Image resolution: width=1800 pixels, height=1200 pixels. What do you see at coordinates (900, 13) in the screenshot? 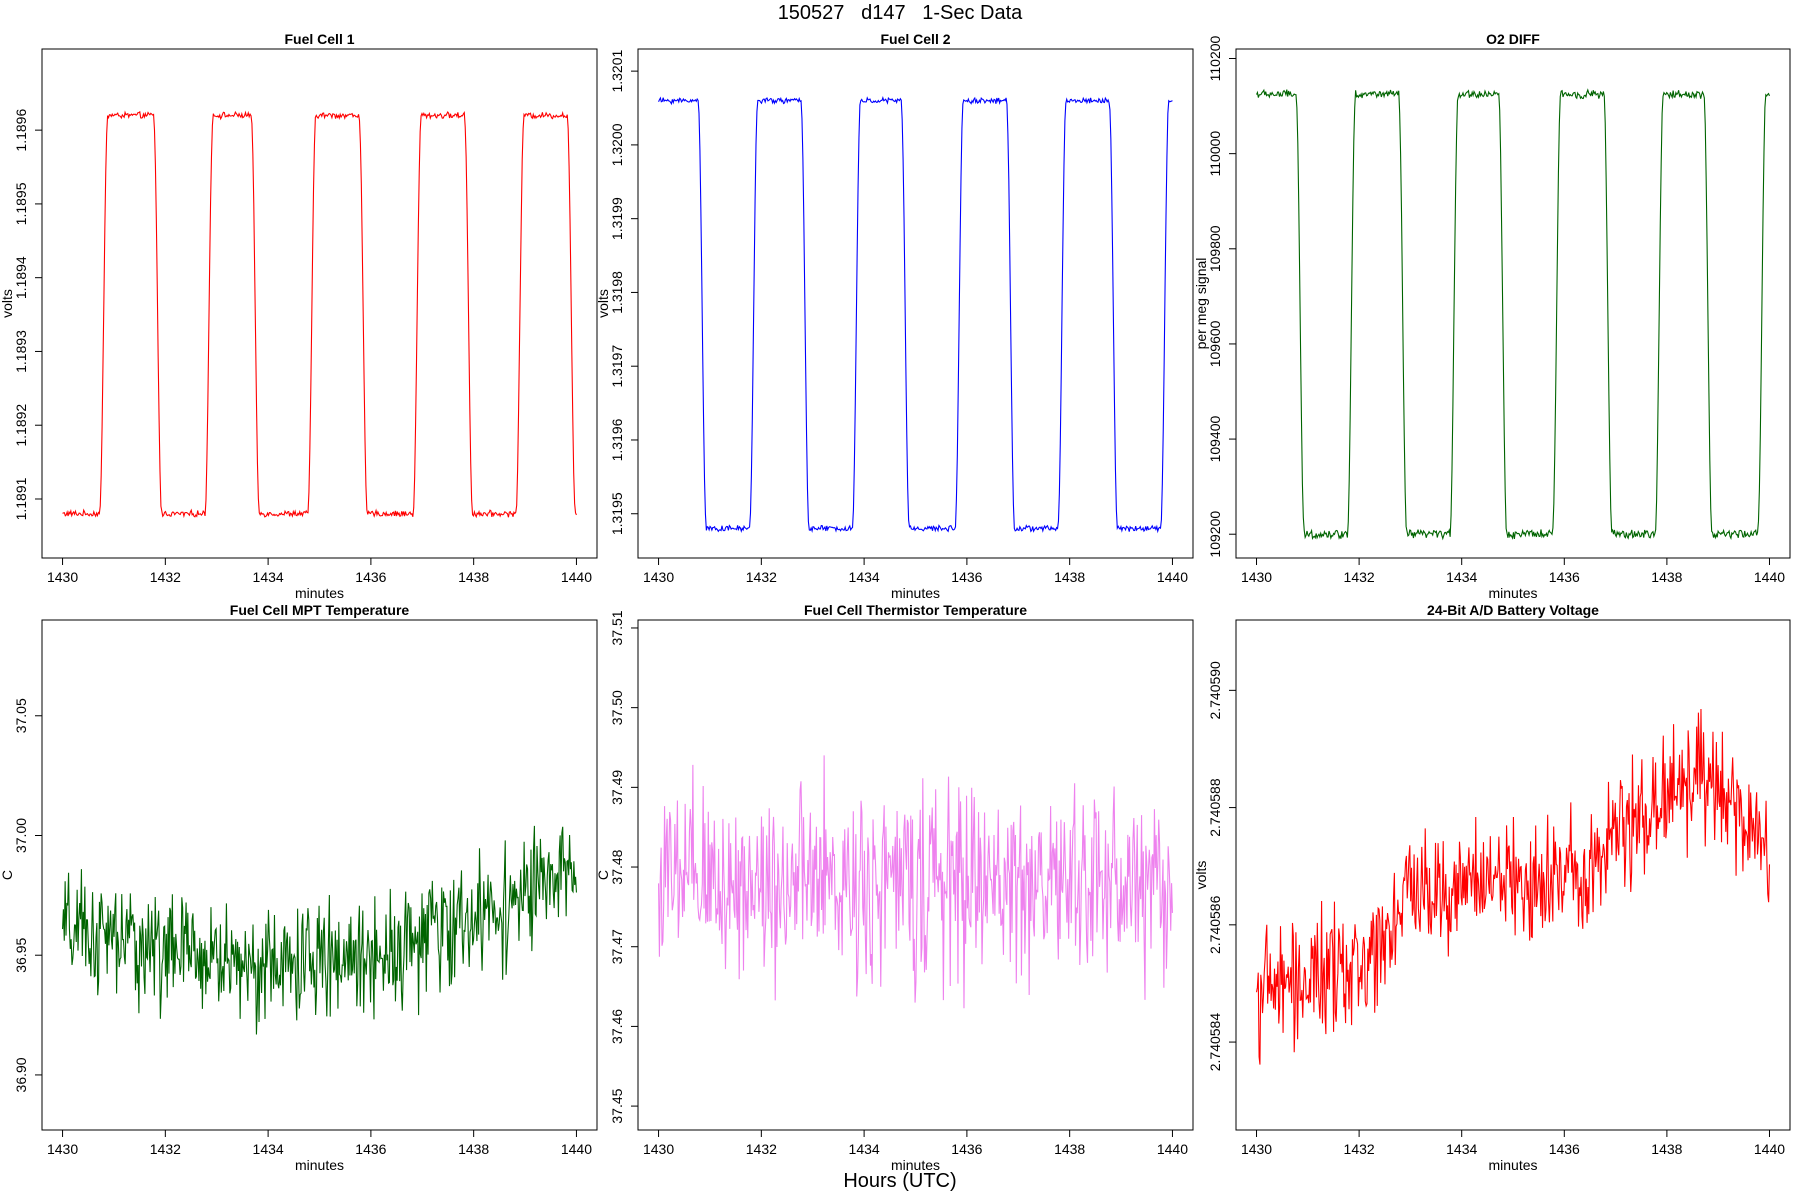
I see `page-title: 150527 d147 1-Sec Data` at bounding box center [900, 13].